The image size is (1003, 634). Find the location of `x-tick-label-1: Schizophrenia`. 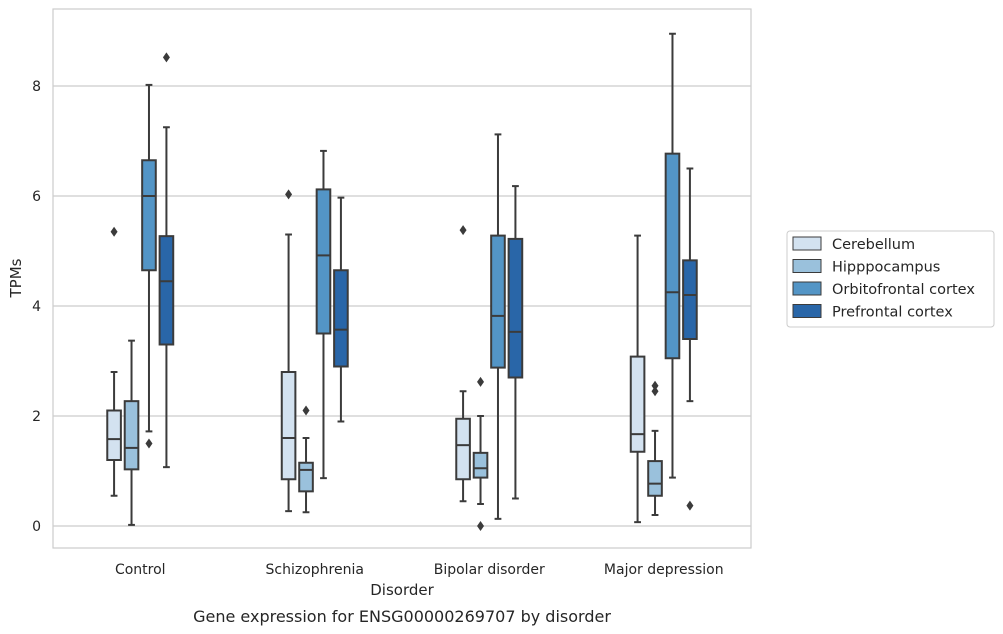

x-tick-label-1: Schizophrenia is located at coordinates (315, 570).